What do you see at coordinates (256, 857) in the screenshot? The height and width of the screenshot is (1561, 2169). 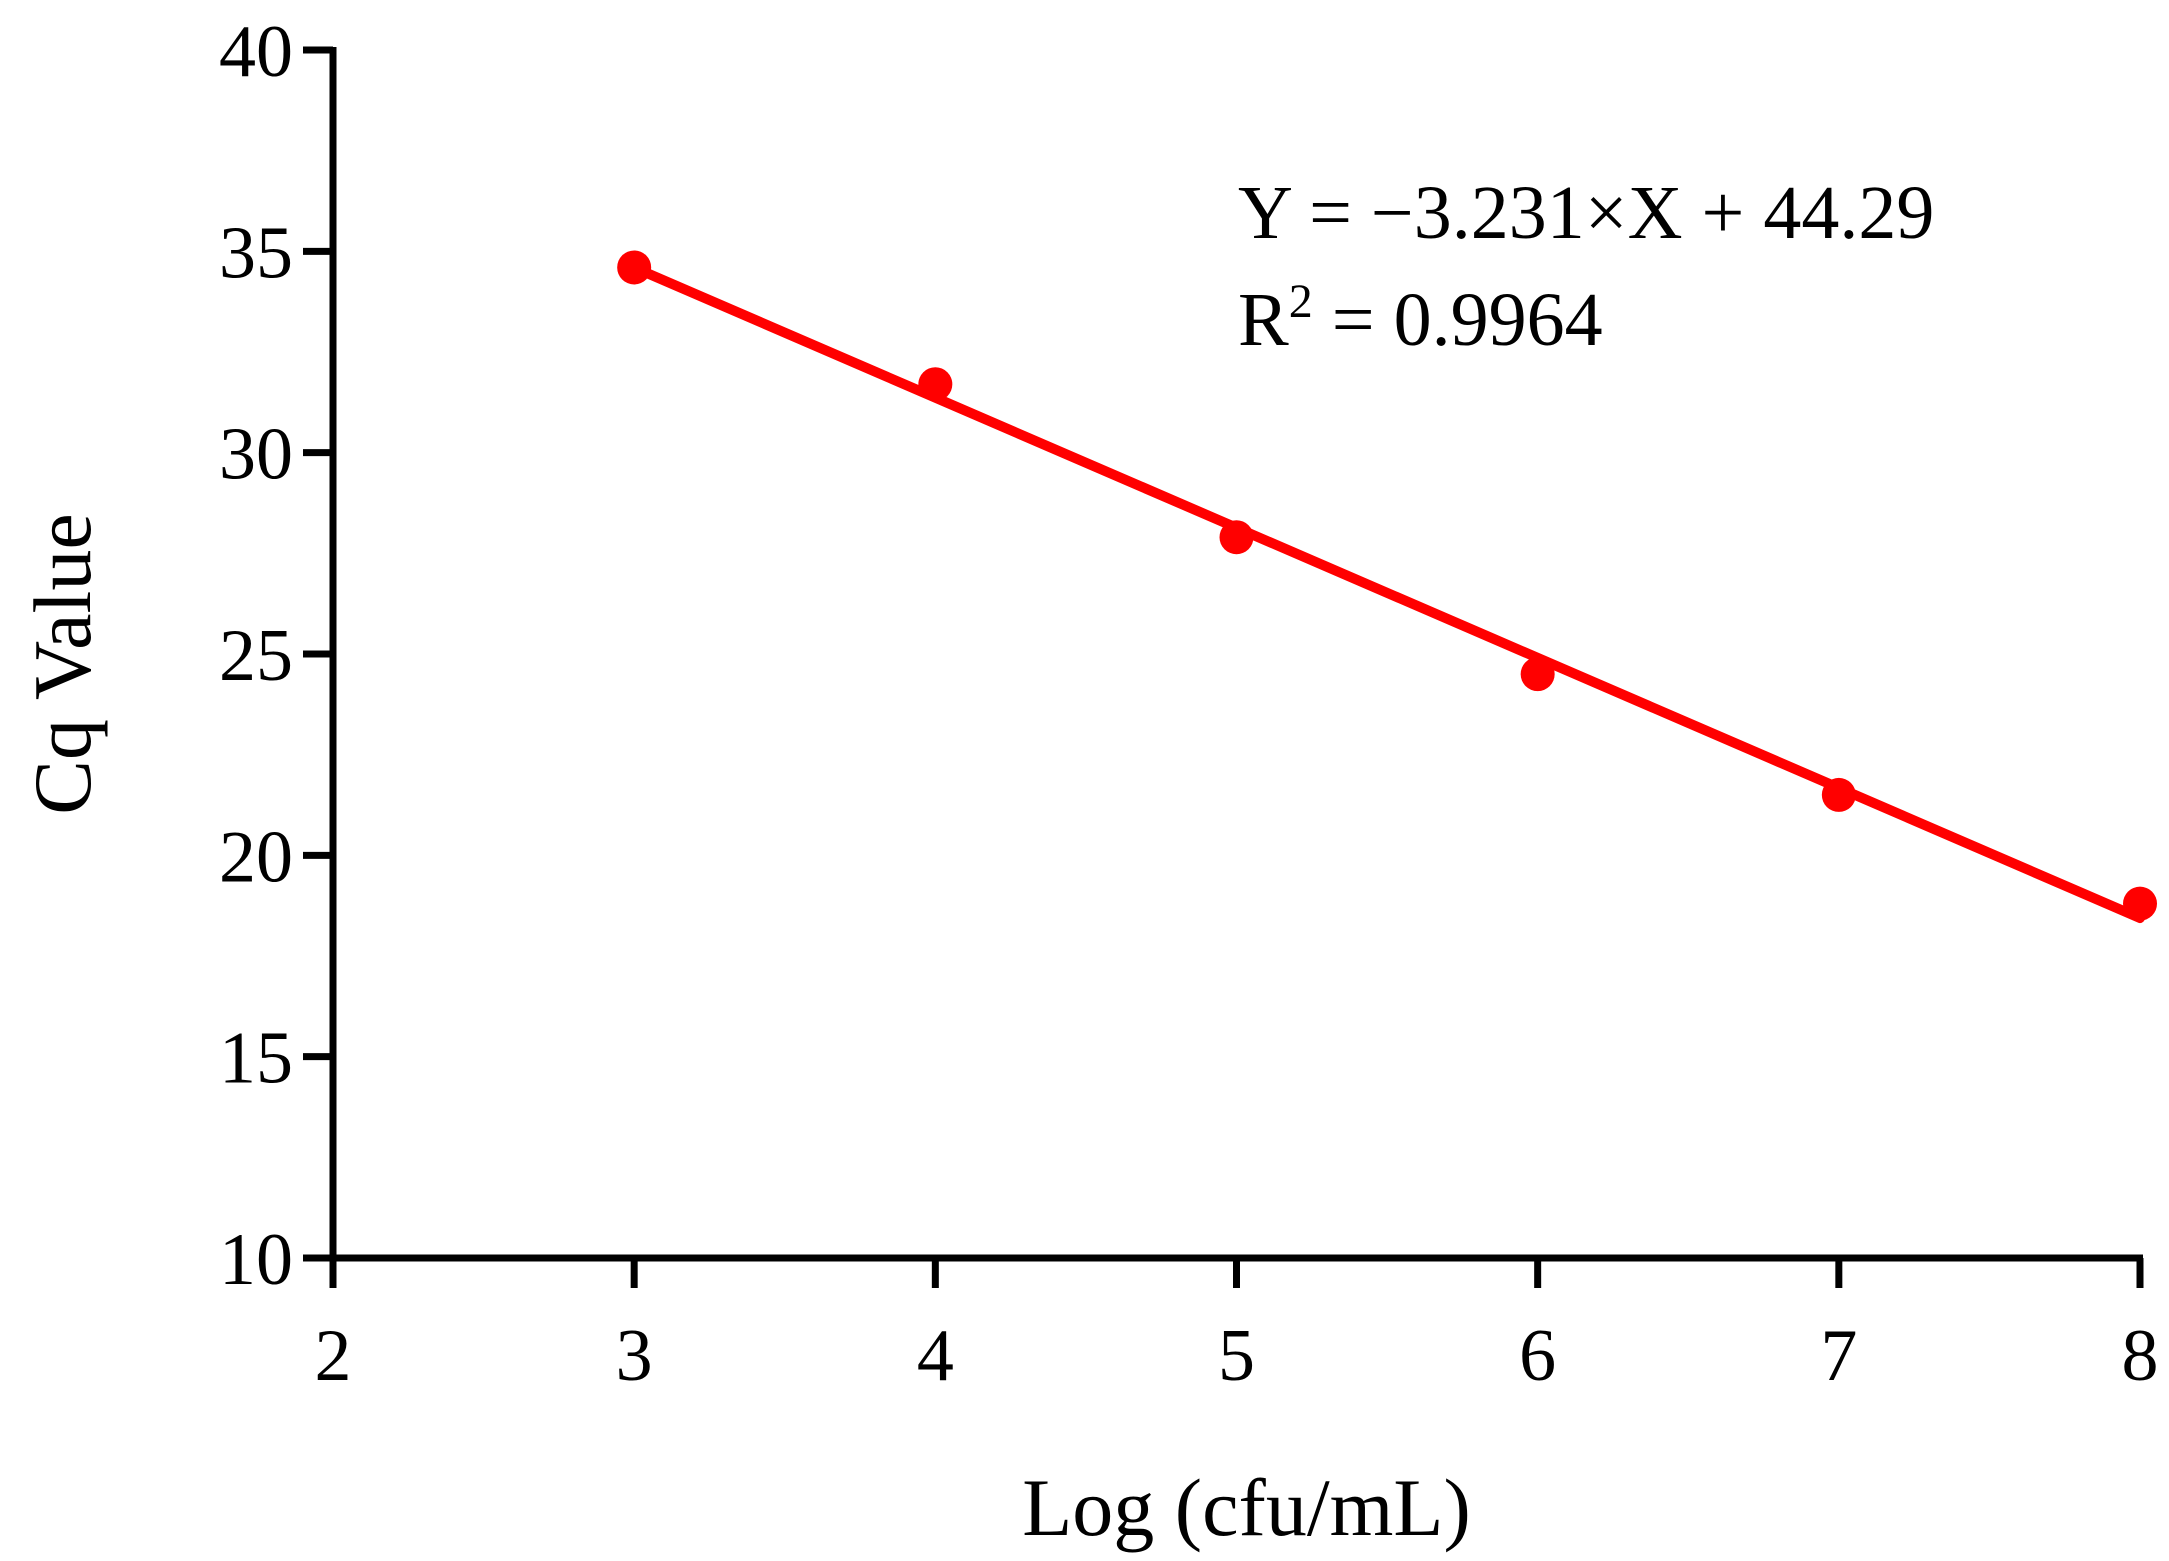 I see `y-tick-label-20: 20` at bounding box center [256, 857].